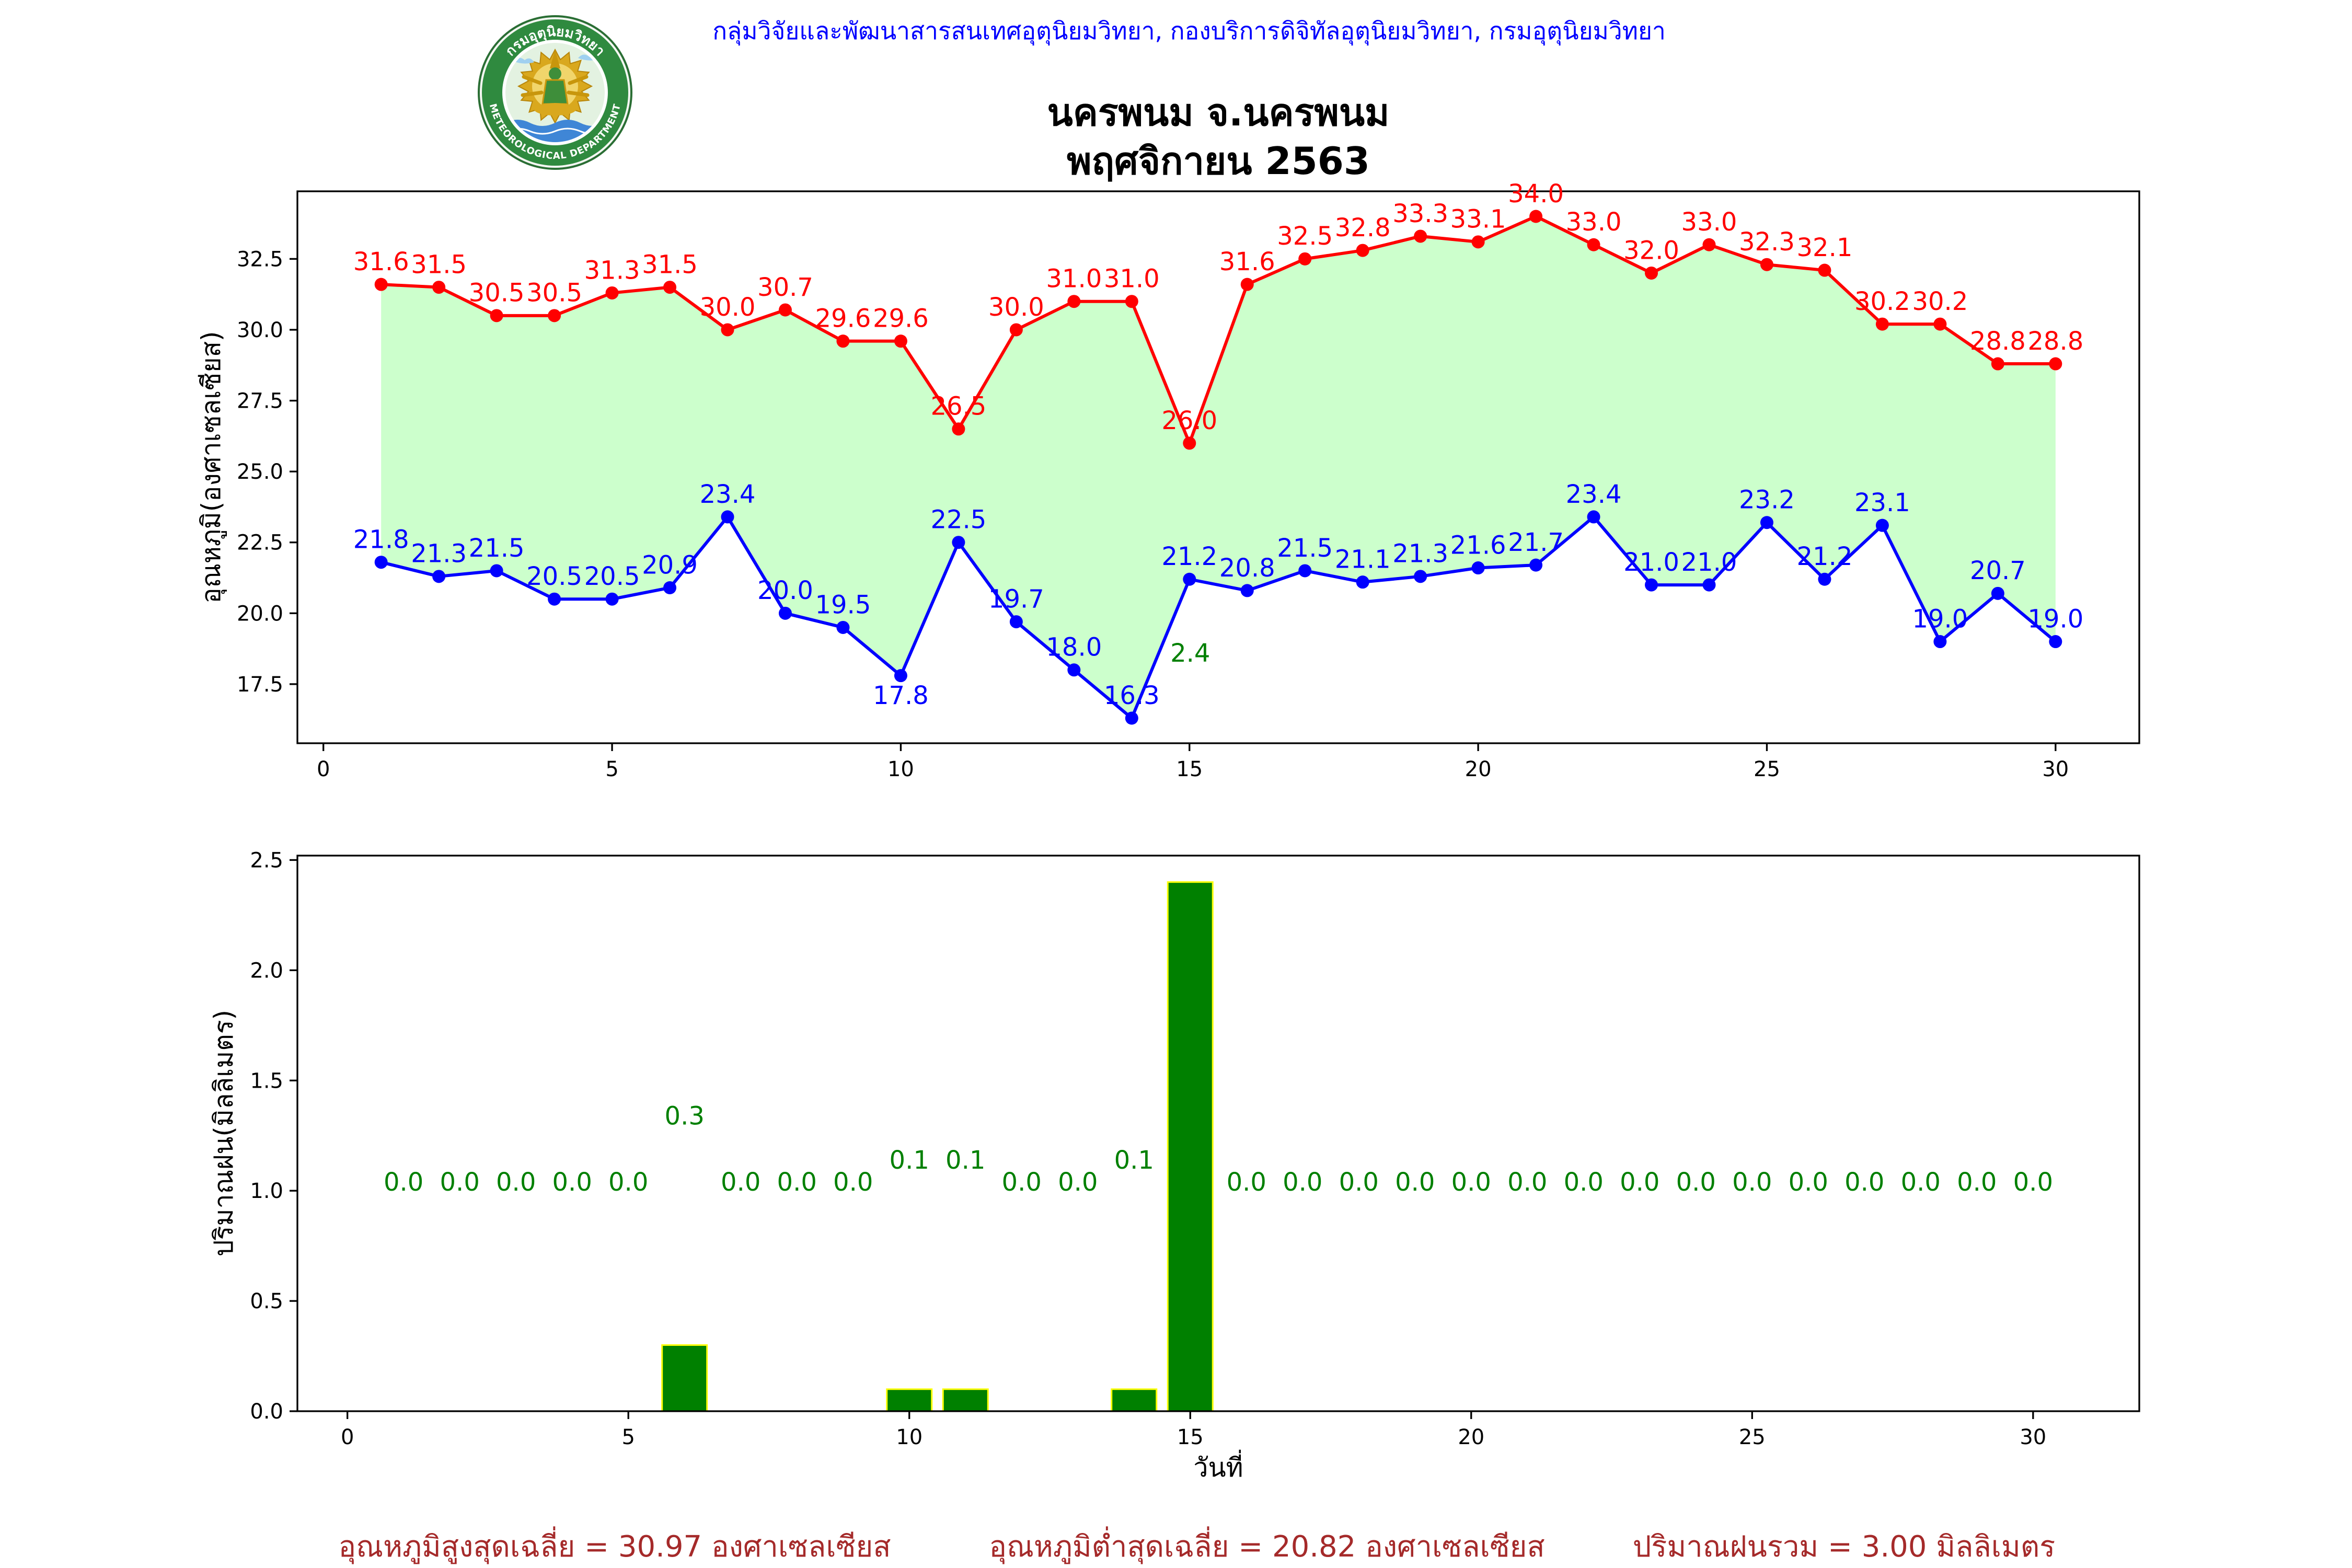 Image resolution: width=2352 pixels, height=1568 pixels. What do you see at coordinates (1247, 261) in the screenshot?
I see `max-temperature-data-label: 31.6` at bounding box center [1247, 261].